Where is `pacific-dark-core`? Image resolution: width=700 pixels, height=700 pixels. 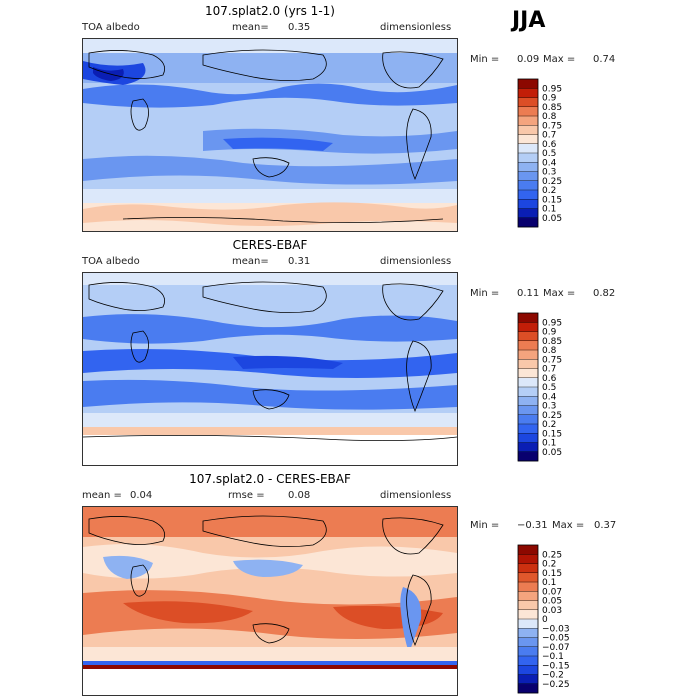 pacific-dark-core is located at coordinates (288, 362).